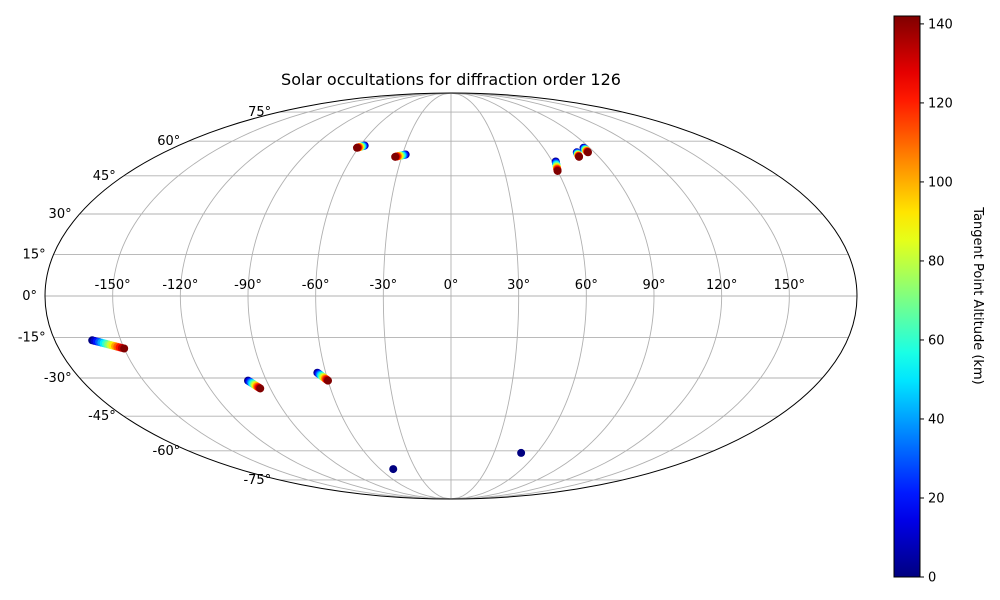 The image size is (1000, 600). What do you see at coordinates (383, 285) in the screenshot?
I see `longitude-tick-label: -30°` at bounding box center [383, 285].